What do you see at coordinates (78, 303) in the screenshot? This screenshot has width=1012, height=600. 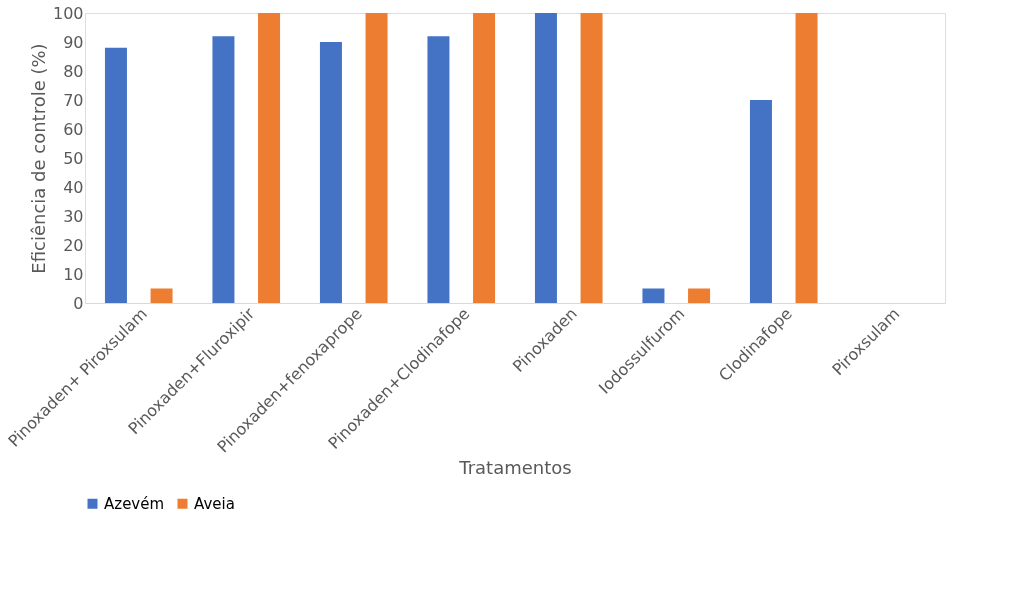 I see `y-tick-label: 0` at bounding box center [78, 303].